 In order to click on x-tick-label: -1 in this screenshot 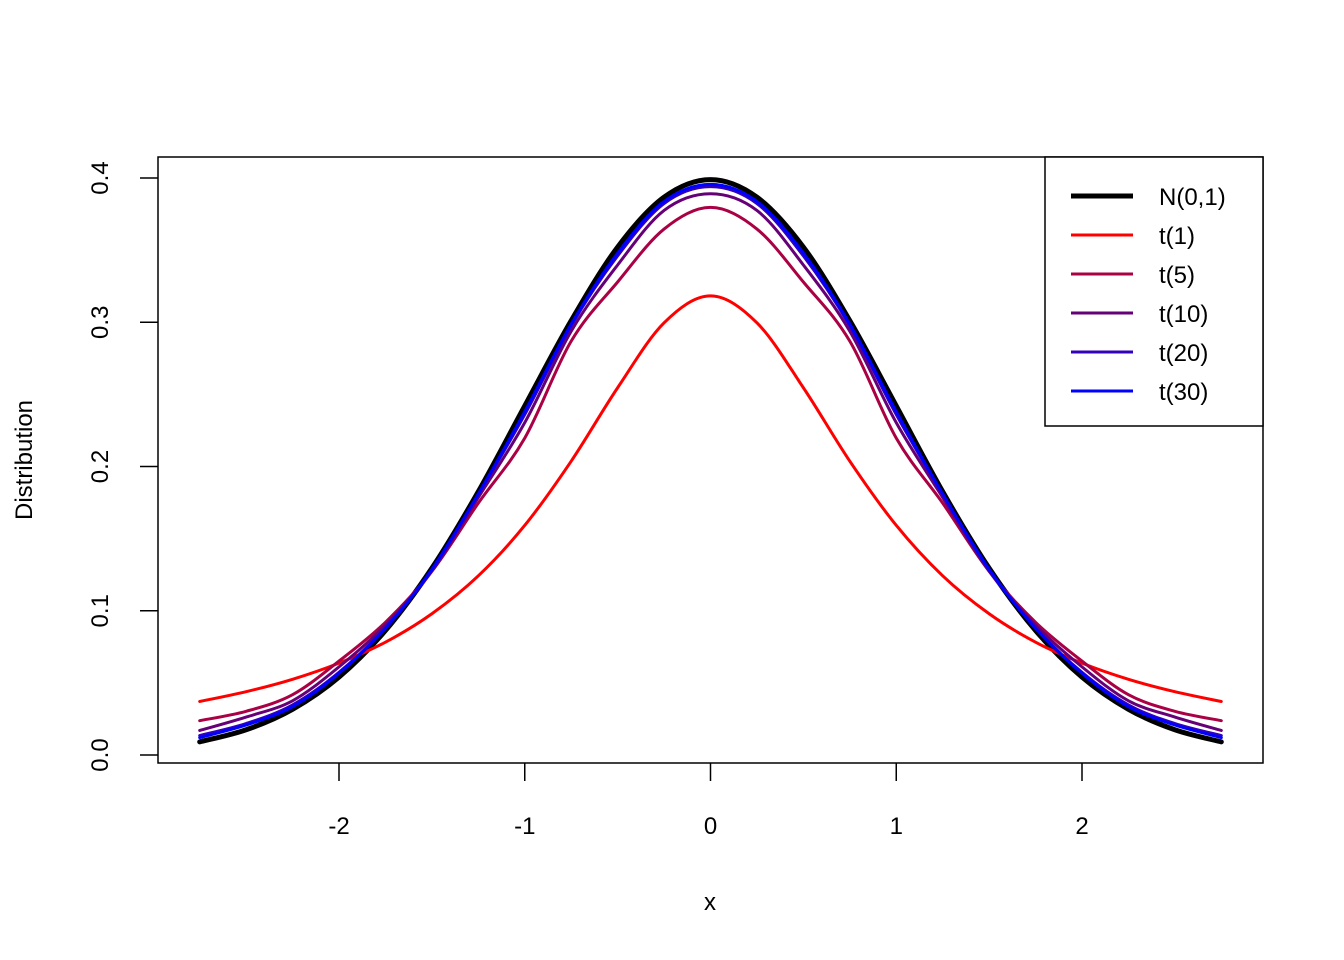, I will do `click(524, 826)`.